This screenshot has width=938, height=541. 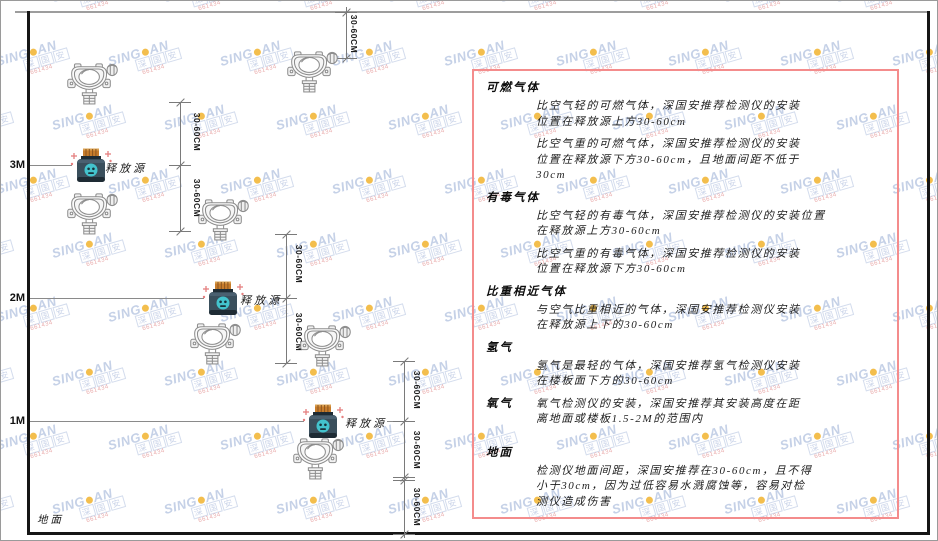 What do you see at coordinates (404, 449) in the screenshot?
I see `dim-chain-1m` at bounding box center [404, 449].